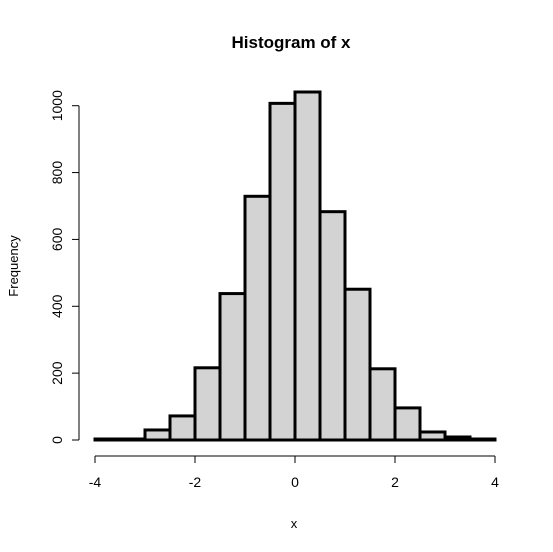 The width and height of the screenshot is (553, 552). Describe the element at coordinates (195, 482) in the screenshot. I see `x-tick-label: -2` at that location.